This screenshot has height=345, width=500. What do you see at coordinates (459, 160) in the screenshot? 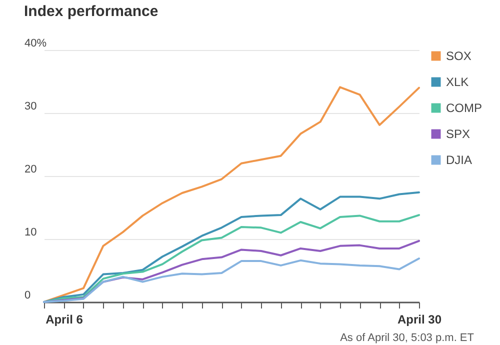
I see `legend-label: DJIA` at bounding box center [459, 160].